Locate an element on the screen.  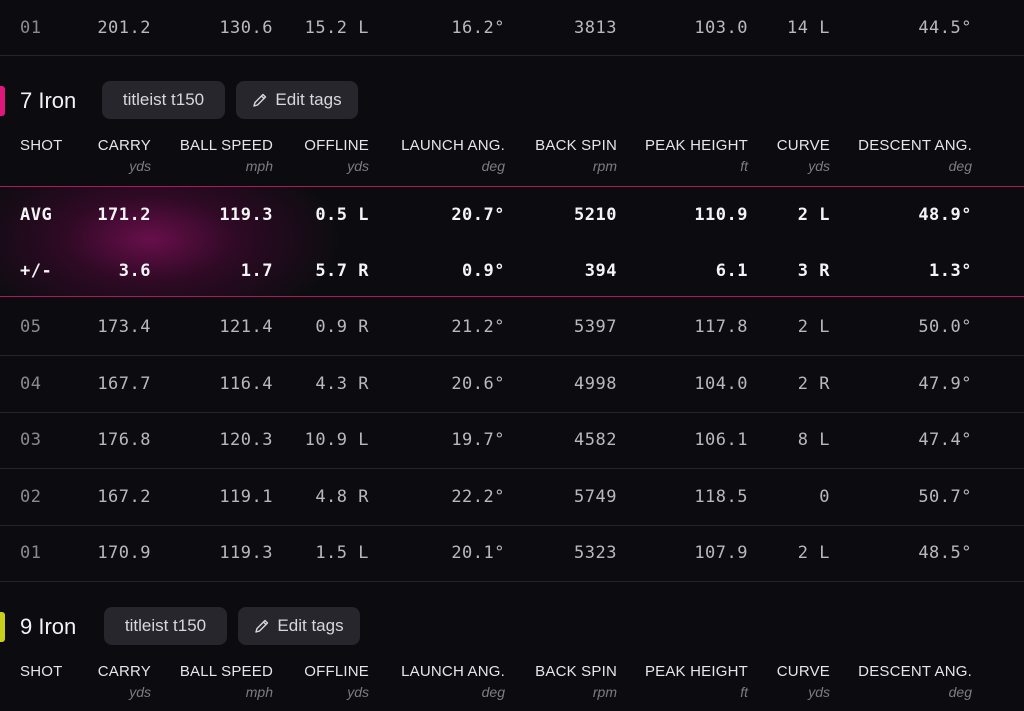
column-unit: ft is located at coordinates (744, 166).